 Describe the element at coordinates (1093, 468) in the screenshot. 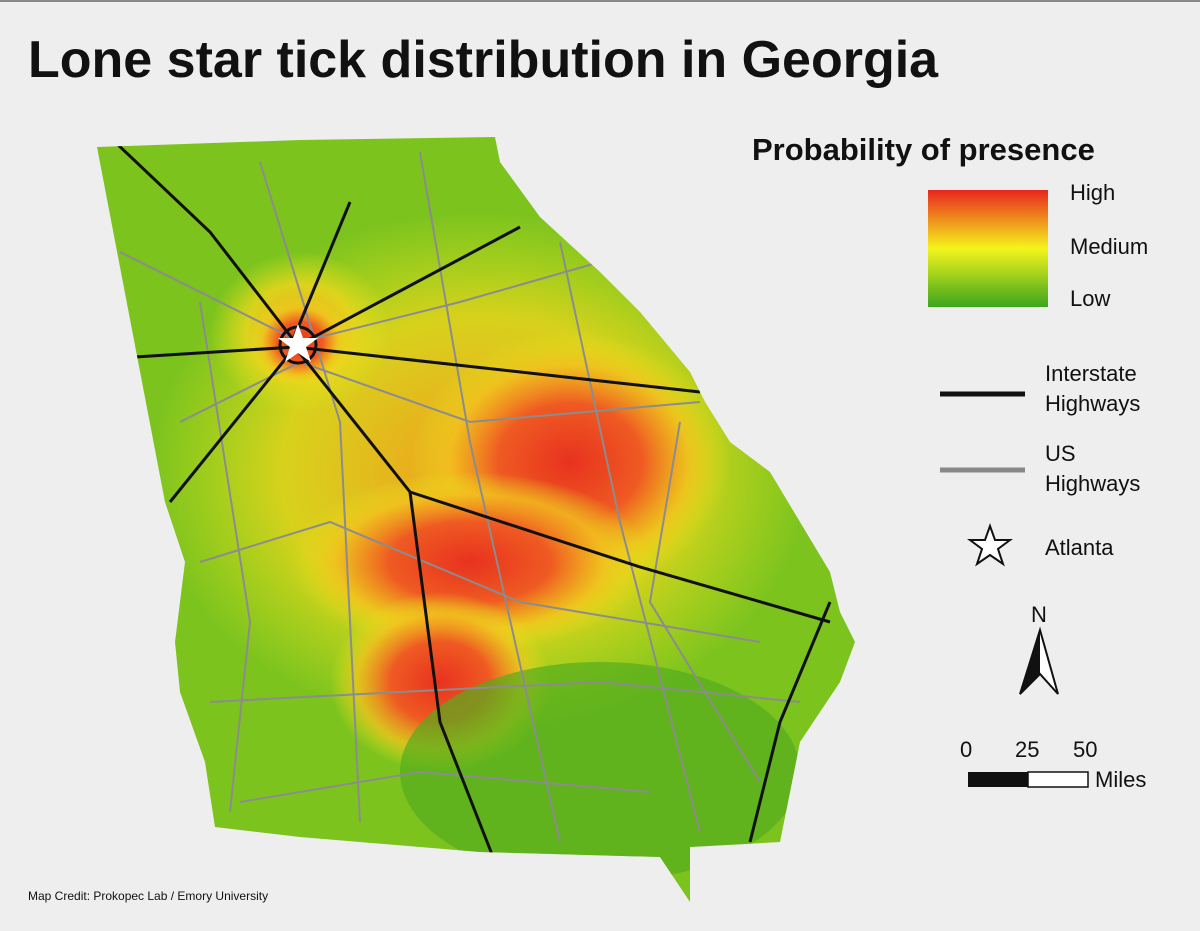

I see `legend-us-highways: US Highways` at that location.